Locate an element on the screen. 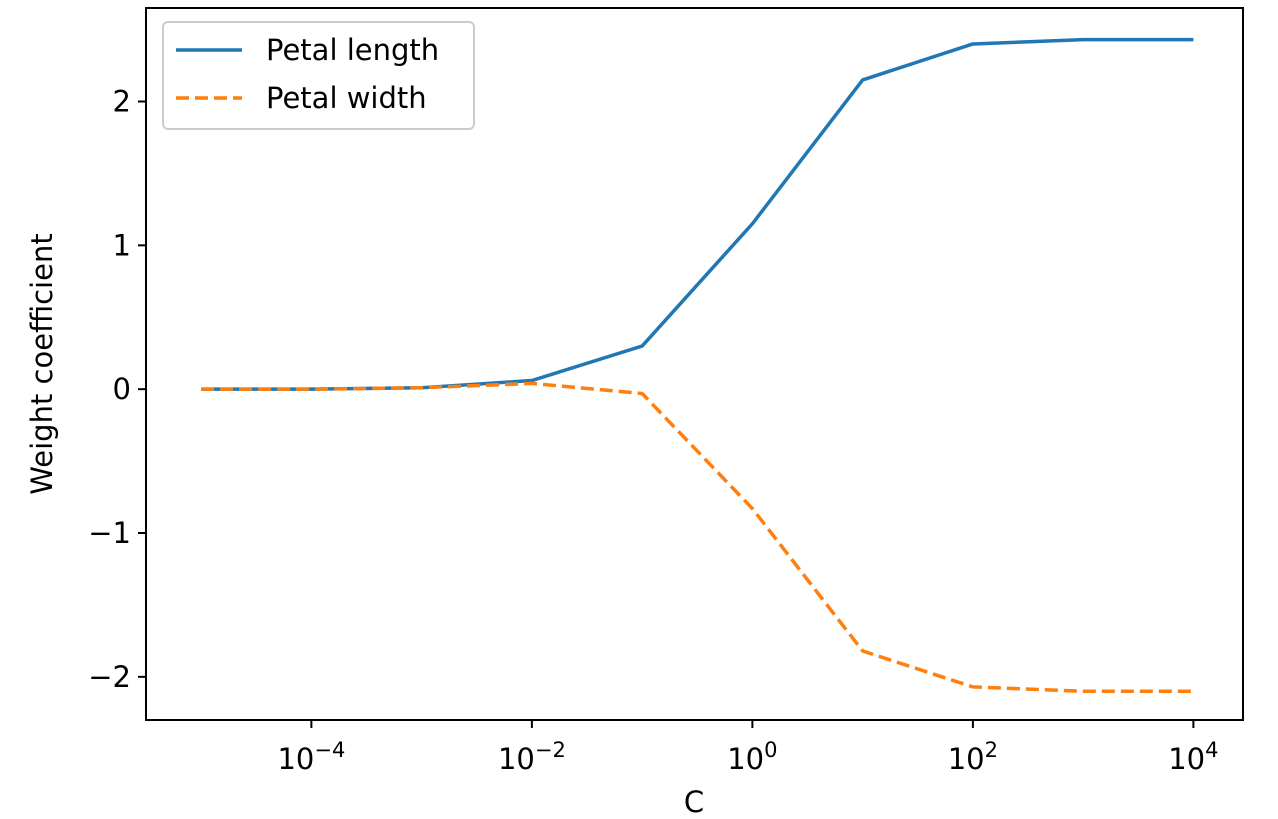  y-tick-label: −1 is located at coordinates (109, 533).